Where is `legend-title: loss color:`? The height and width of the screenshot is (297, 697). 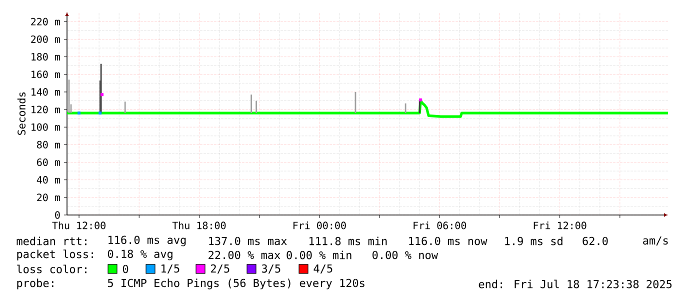
legend-title: loss color: is located at coordinates (51, 269).